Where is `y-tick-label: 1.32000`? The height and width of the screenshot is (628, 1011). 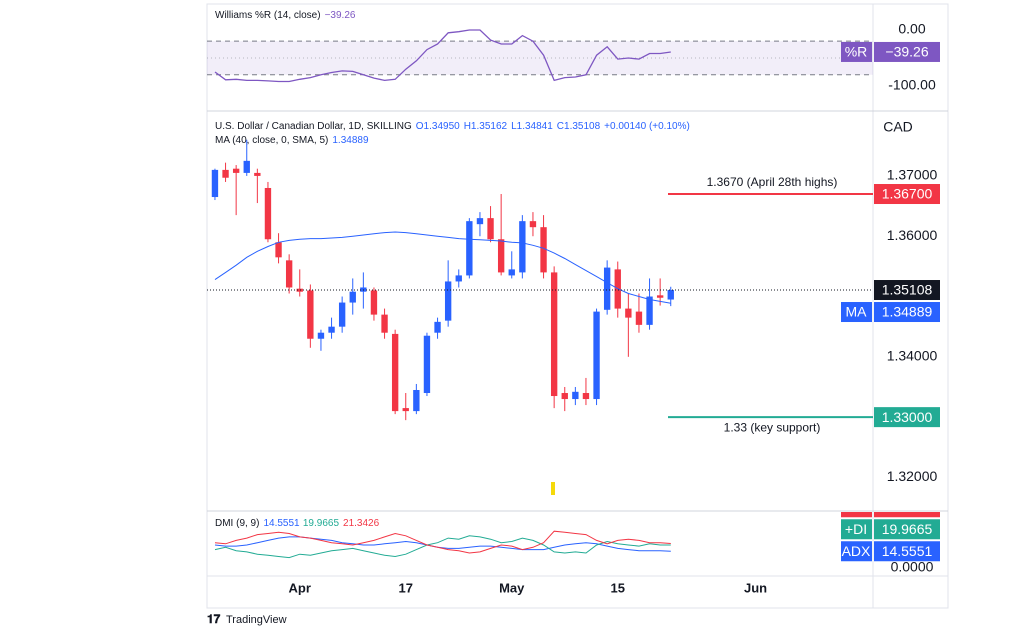 y-tick-label: 1.32000 is located at coordinates (912, 476).